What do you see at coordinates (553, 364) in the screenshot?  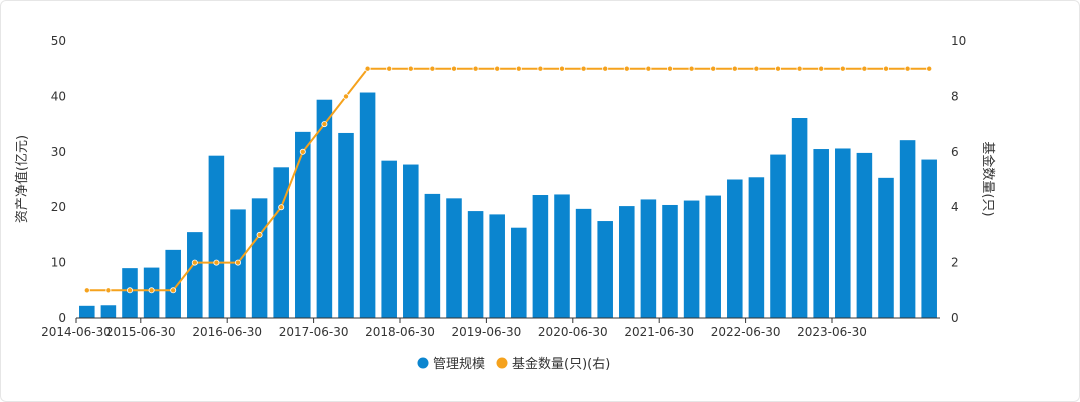 I see `legend-item-line: 基金数量(只)(右)` at bounding box center [553, 364].